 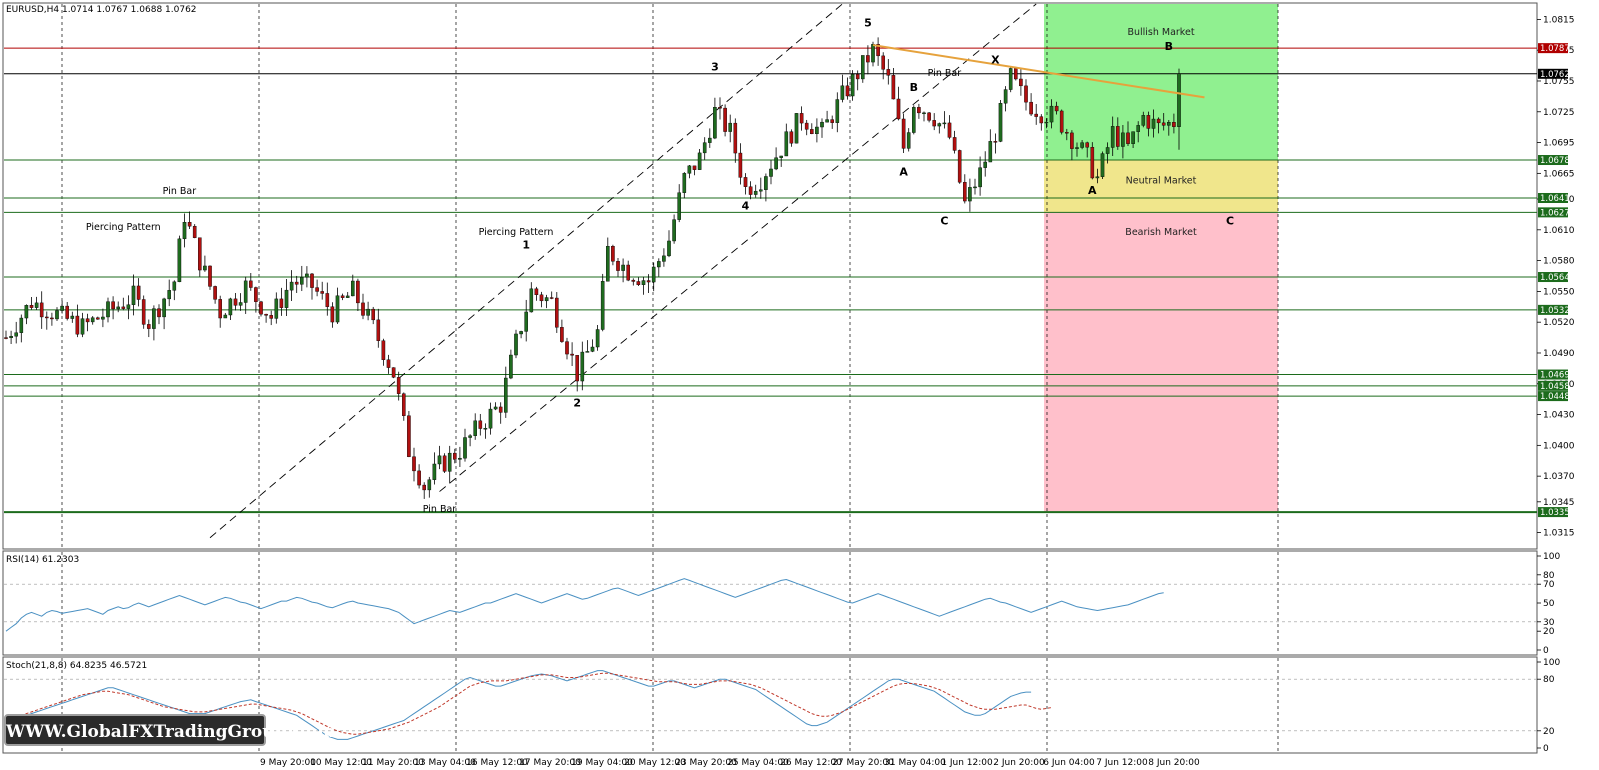 What do you see at coordinates (1174, 763) in the screenshot?
I see `x-axis-label: 8 Jun 20:00` at bounding box center [1174, 763].